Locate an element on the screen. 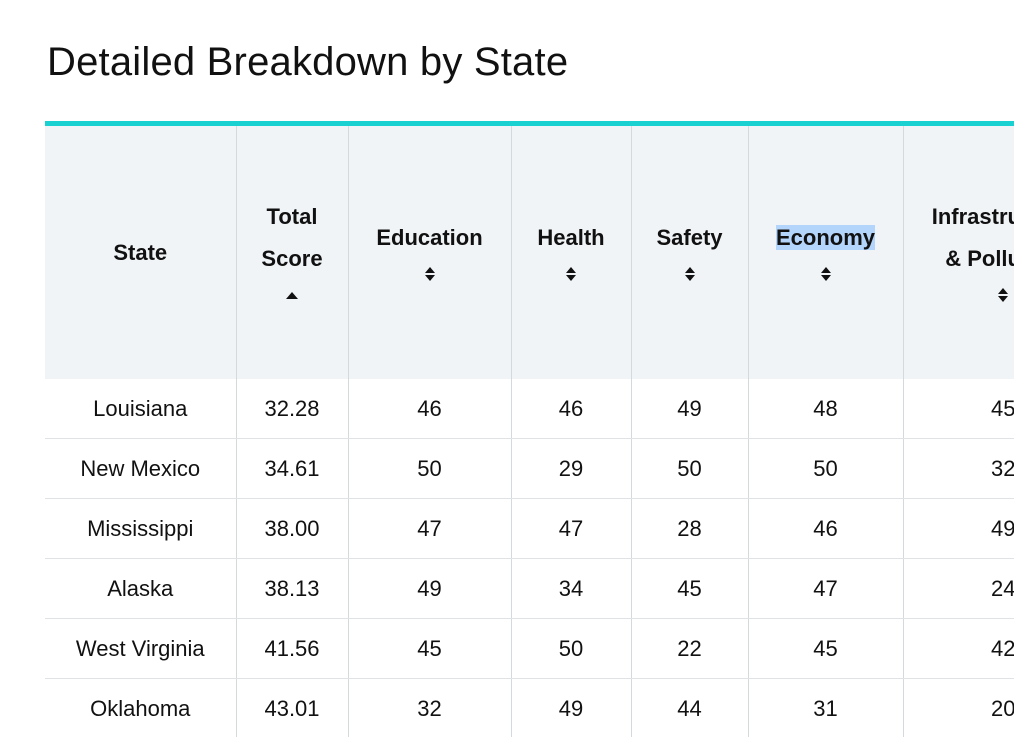 This screenshot has height=737, width=1024. column-label: State is located at coordinates (140, 252).